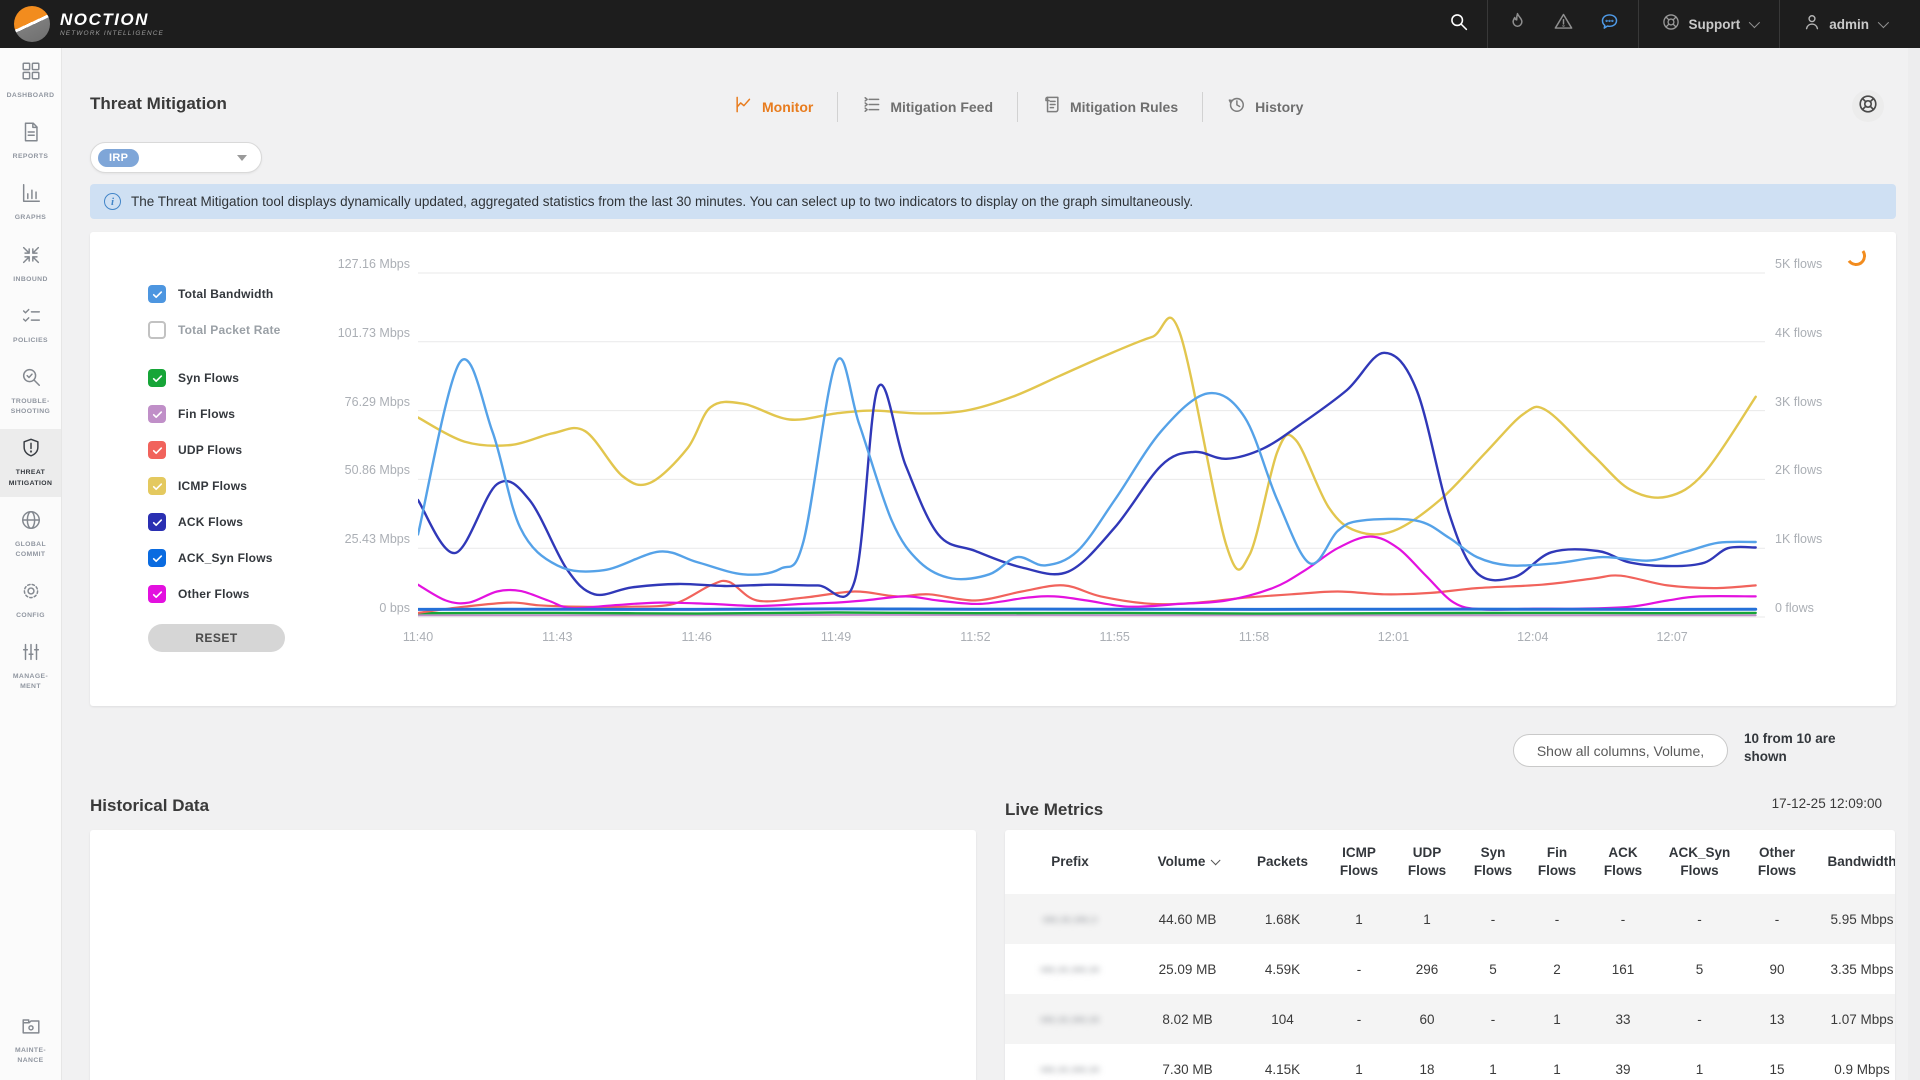 The image size is (1920, 1080). What do you see at coordinates (1623, 861) in the screenshot?
I see `column-header-ack-flows: ACK Flows` at bounding box center [1623, 861].